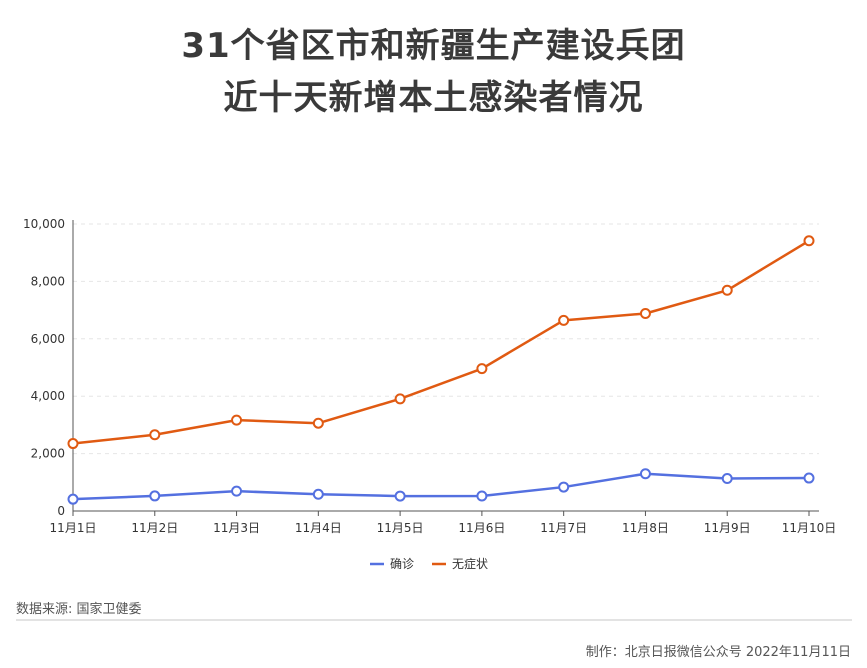 The width and height of the screenshot is (867, 668). Describe the element at coordinates (441, 486) in the screenshot. I see `series-line-confirmed` at that location.